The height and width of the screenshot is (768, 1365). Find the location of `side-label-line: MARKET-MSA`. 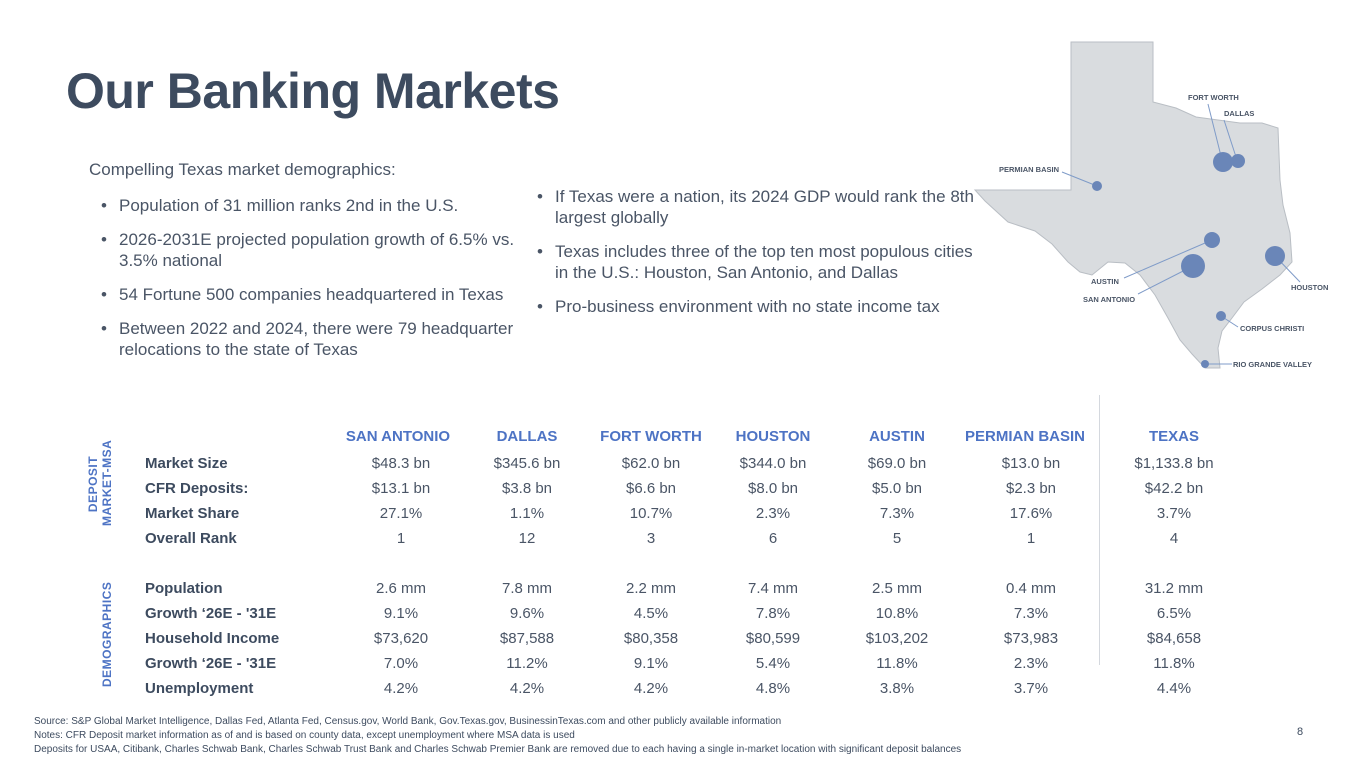

side-label-line: MARKET-MSA is located at coordinates (107, 482).